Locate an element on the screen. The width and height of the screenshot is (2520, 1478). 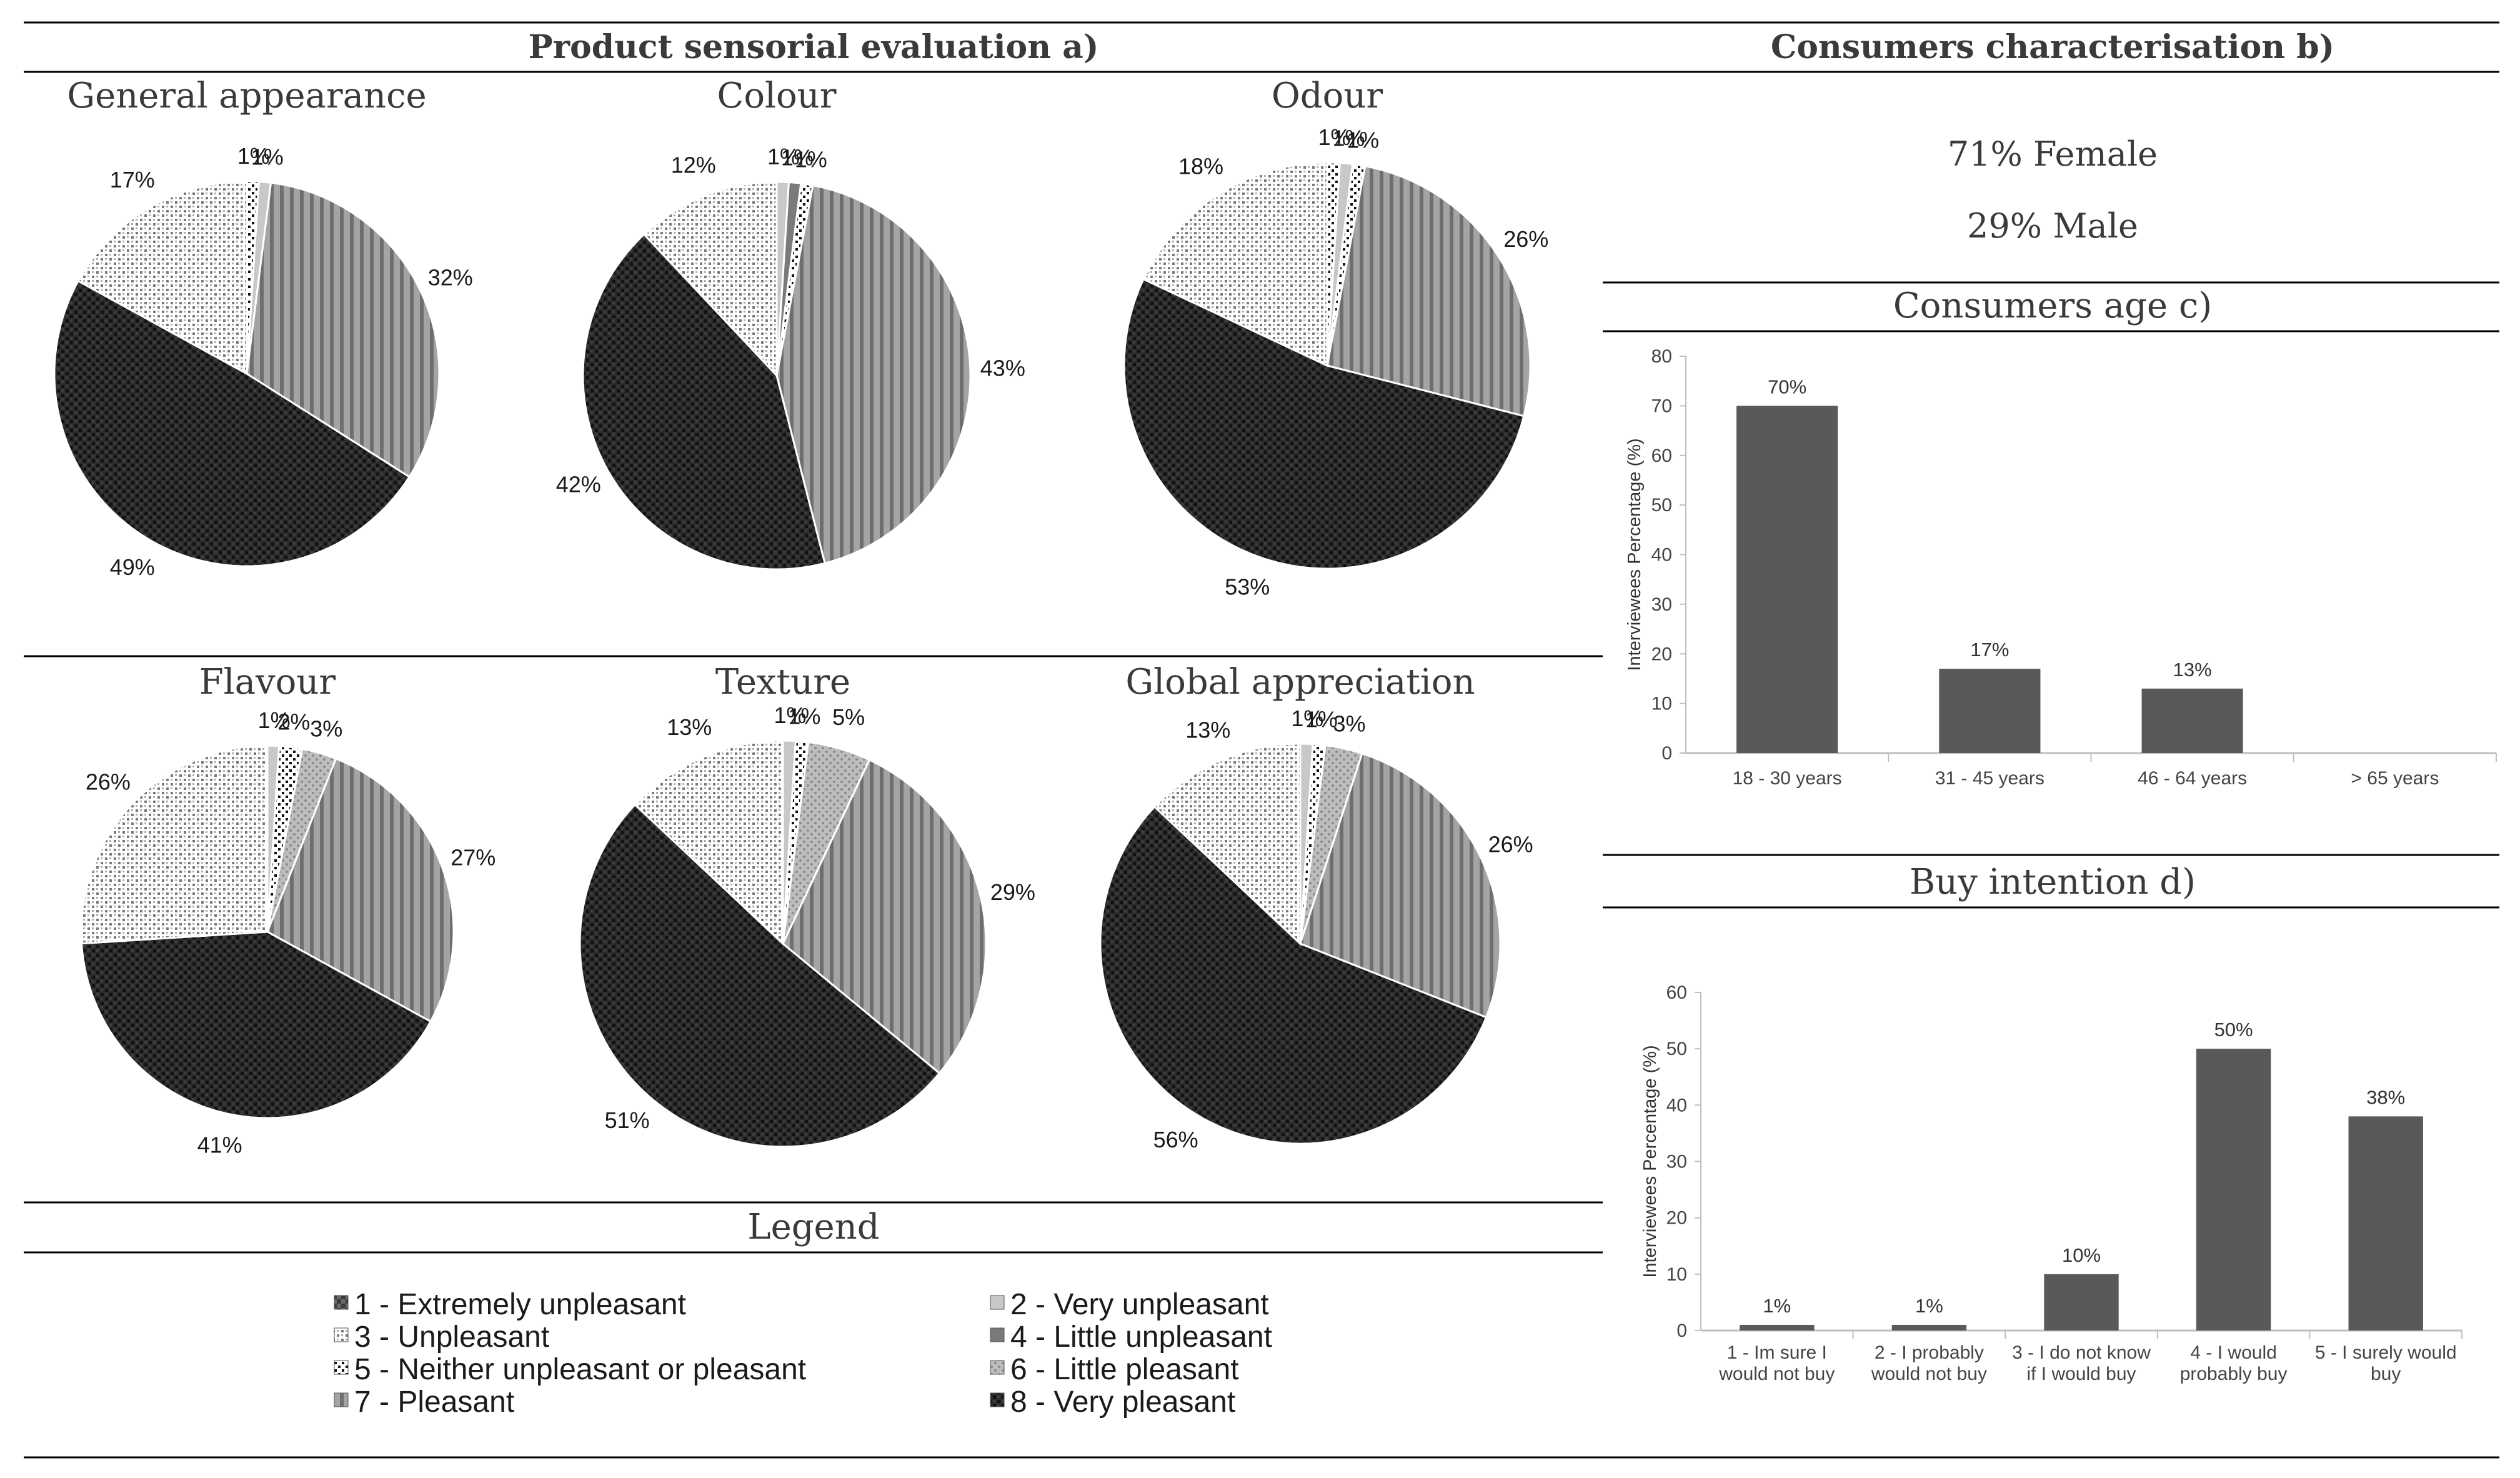
legend-header: Legend is located at coordinates (813, 1227).